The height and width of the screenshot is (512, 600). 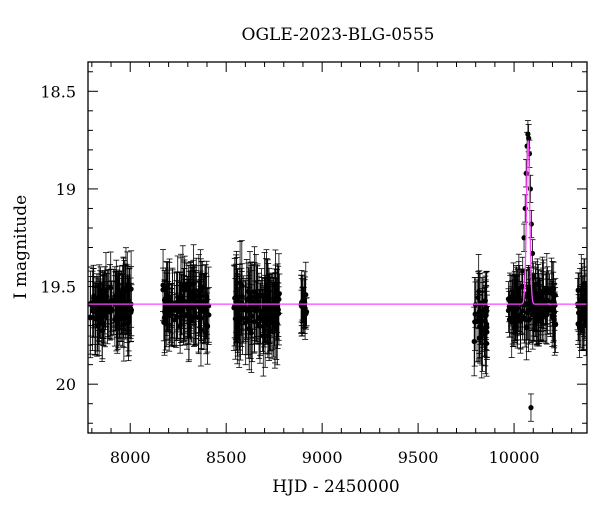 I want to click on x-tick-label: 9500, so click(x=418, y=457).